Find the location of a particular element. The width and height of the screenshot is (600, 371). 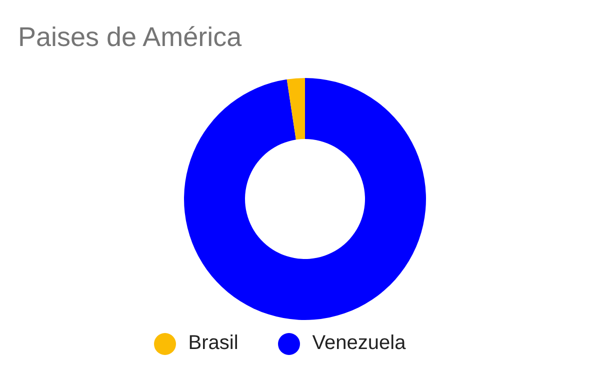

legend-label: Brasil is located at coordinates (213, 343).